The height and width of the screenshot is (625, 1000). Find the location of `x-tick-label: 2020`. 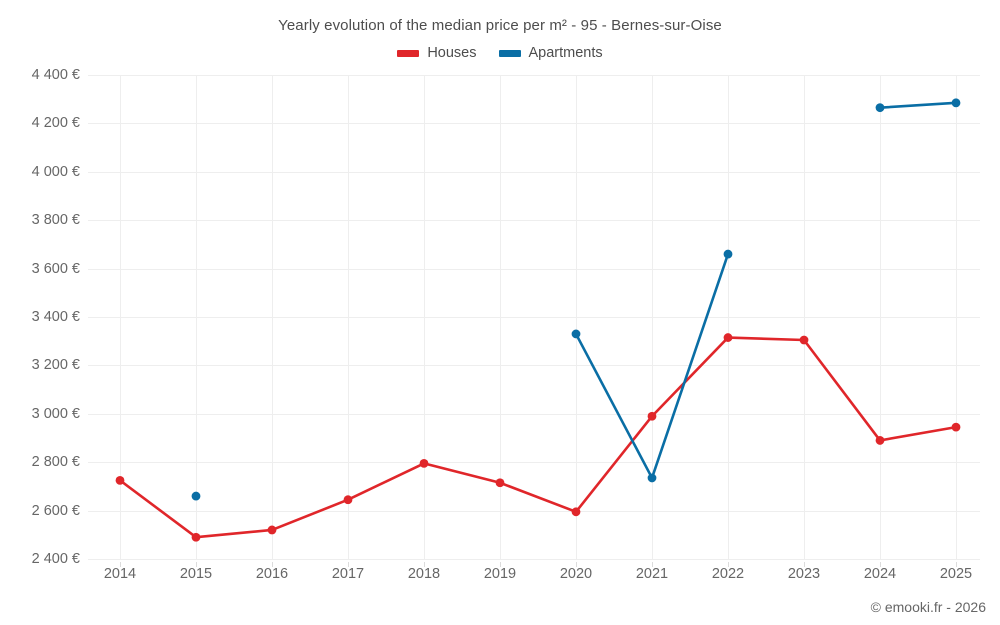

x-tick-label: 2020 is located at coordinates (576, 574).